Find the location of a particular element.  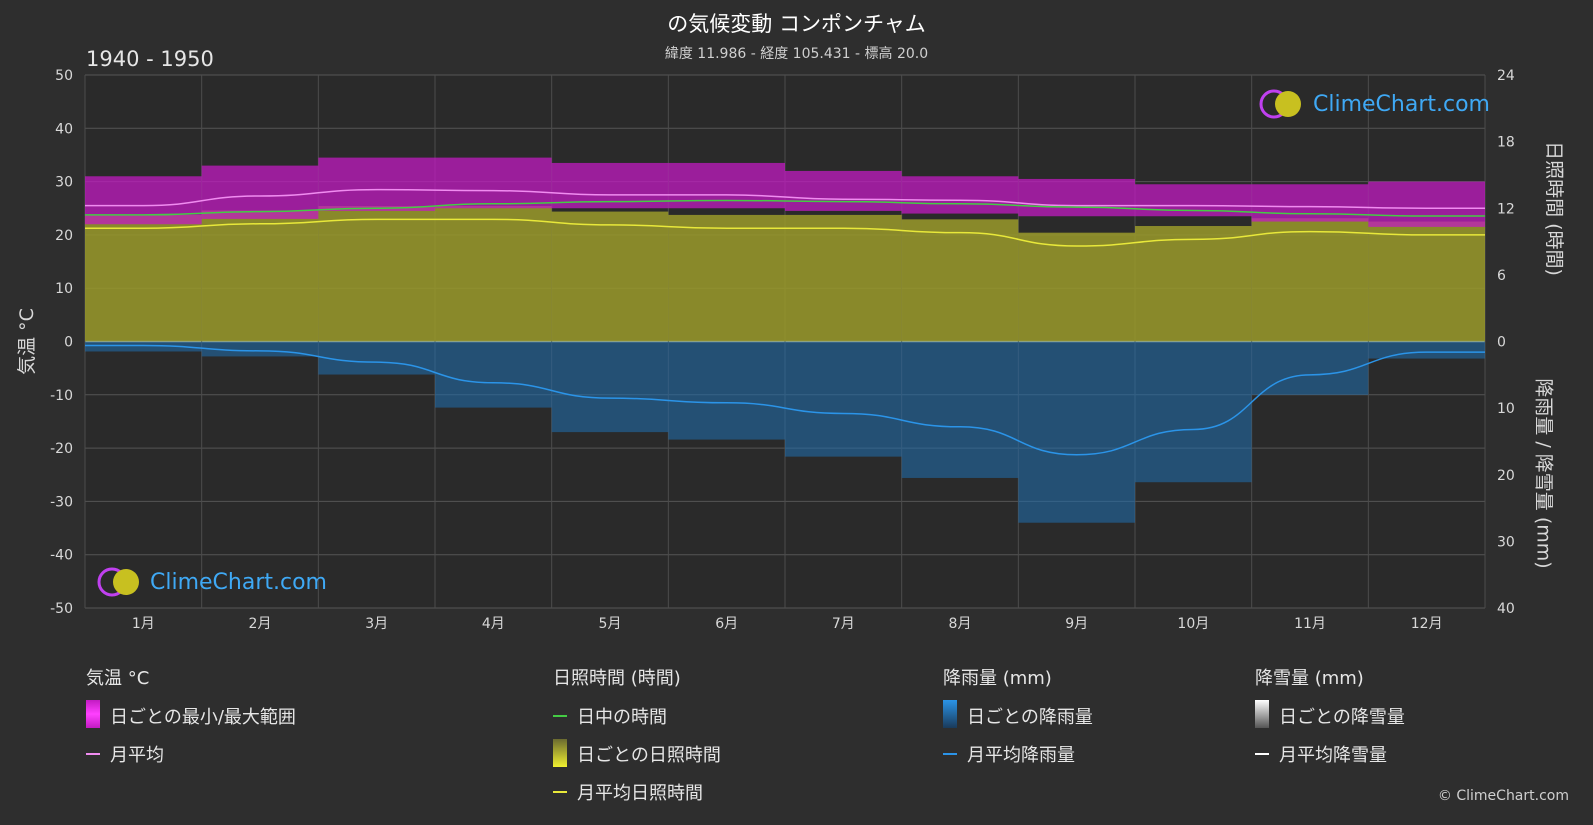

legend-sun-heading: 日照時間 (時間) is located at coordinates (617, 678).